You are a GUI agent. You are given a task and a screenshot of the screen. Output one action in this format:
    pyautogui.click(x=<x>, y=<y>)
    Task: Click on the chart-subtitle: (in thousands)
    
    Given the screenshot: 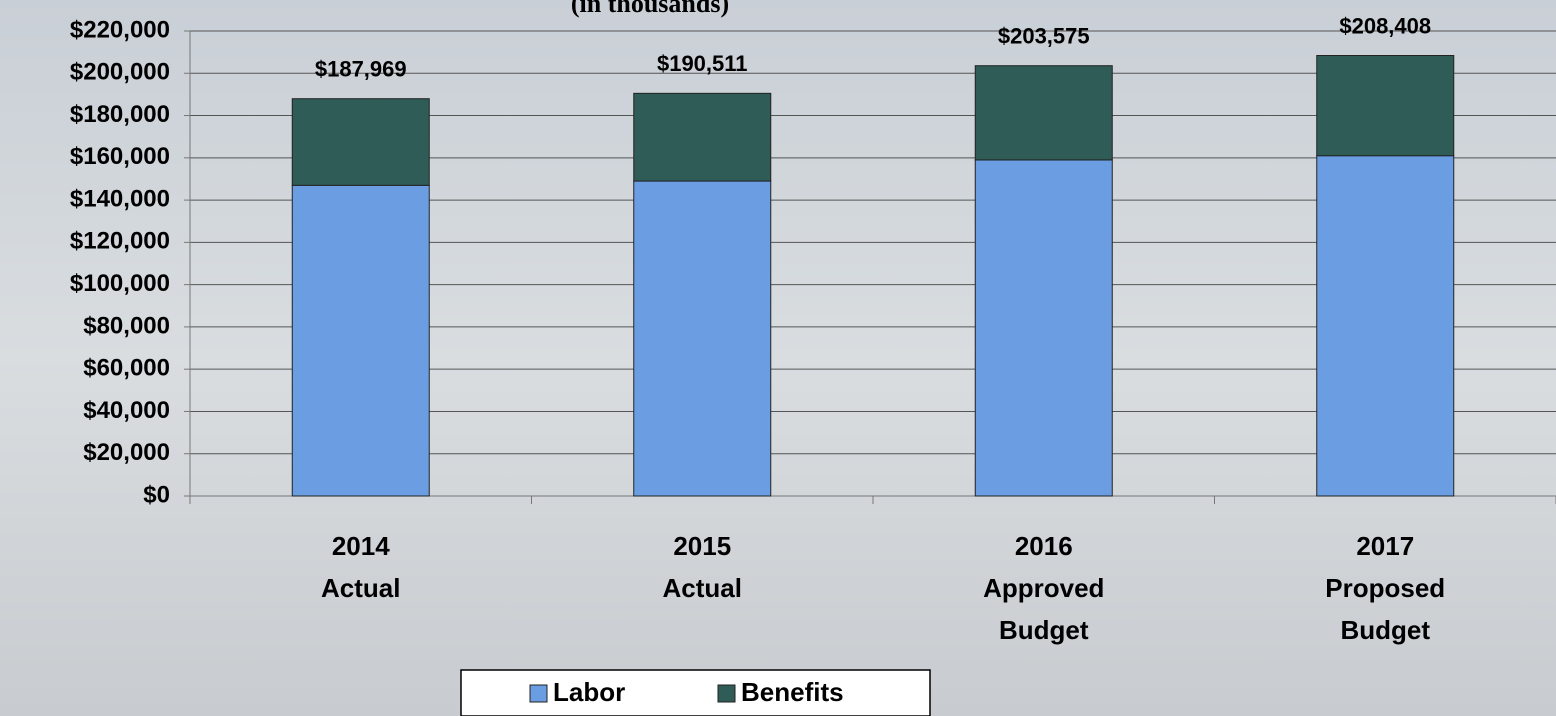 What is the action you would take?
    pyautogui.click(x=650, y=9)
    